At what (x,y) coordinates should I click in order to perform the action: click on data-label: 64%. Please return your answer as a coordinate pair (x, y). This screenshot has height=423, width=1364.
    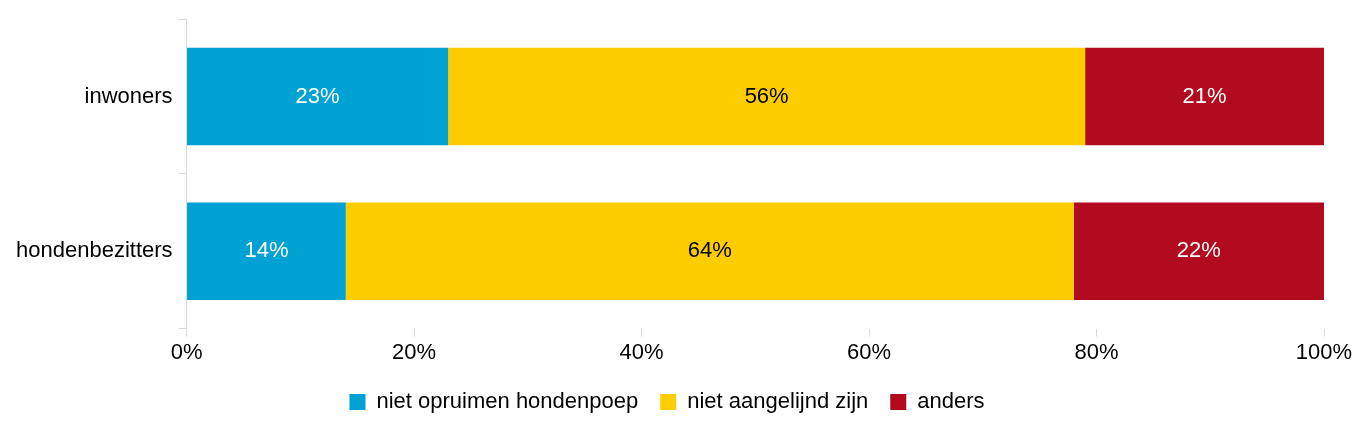
    Looking at the image, I should click on (709, 250).